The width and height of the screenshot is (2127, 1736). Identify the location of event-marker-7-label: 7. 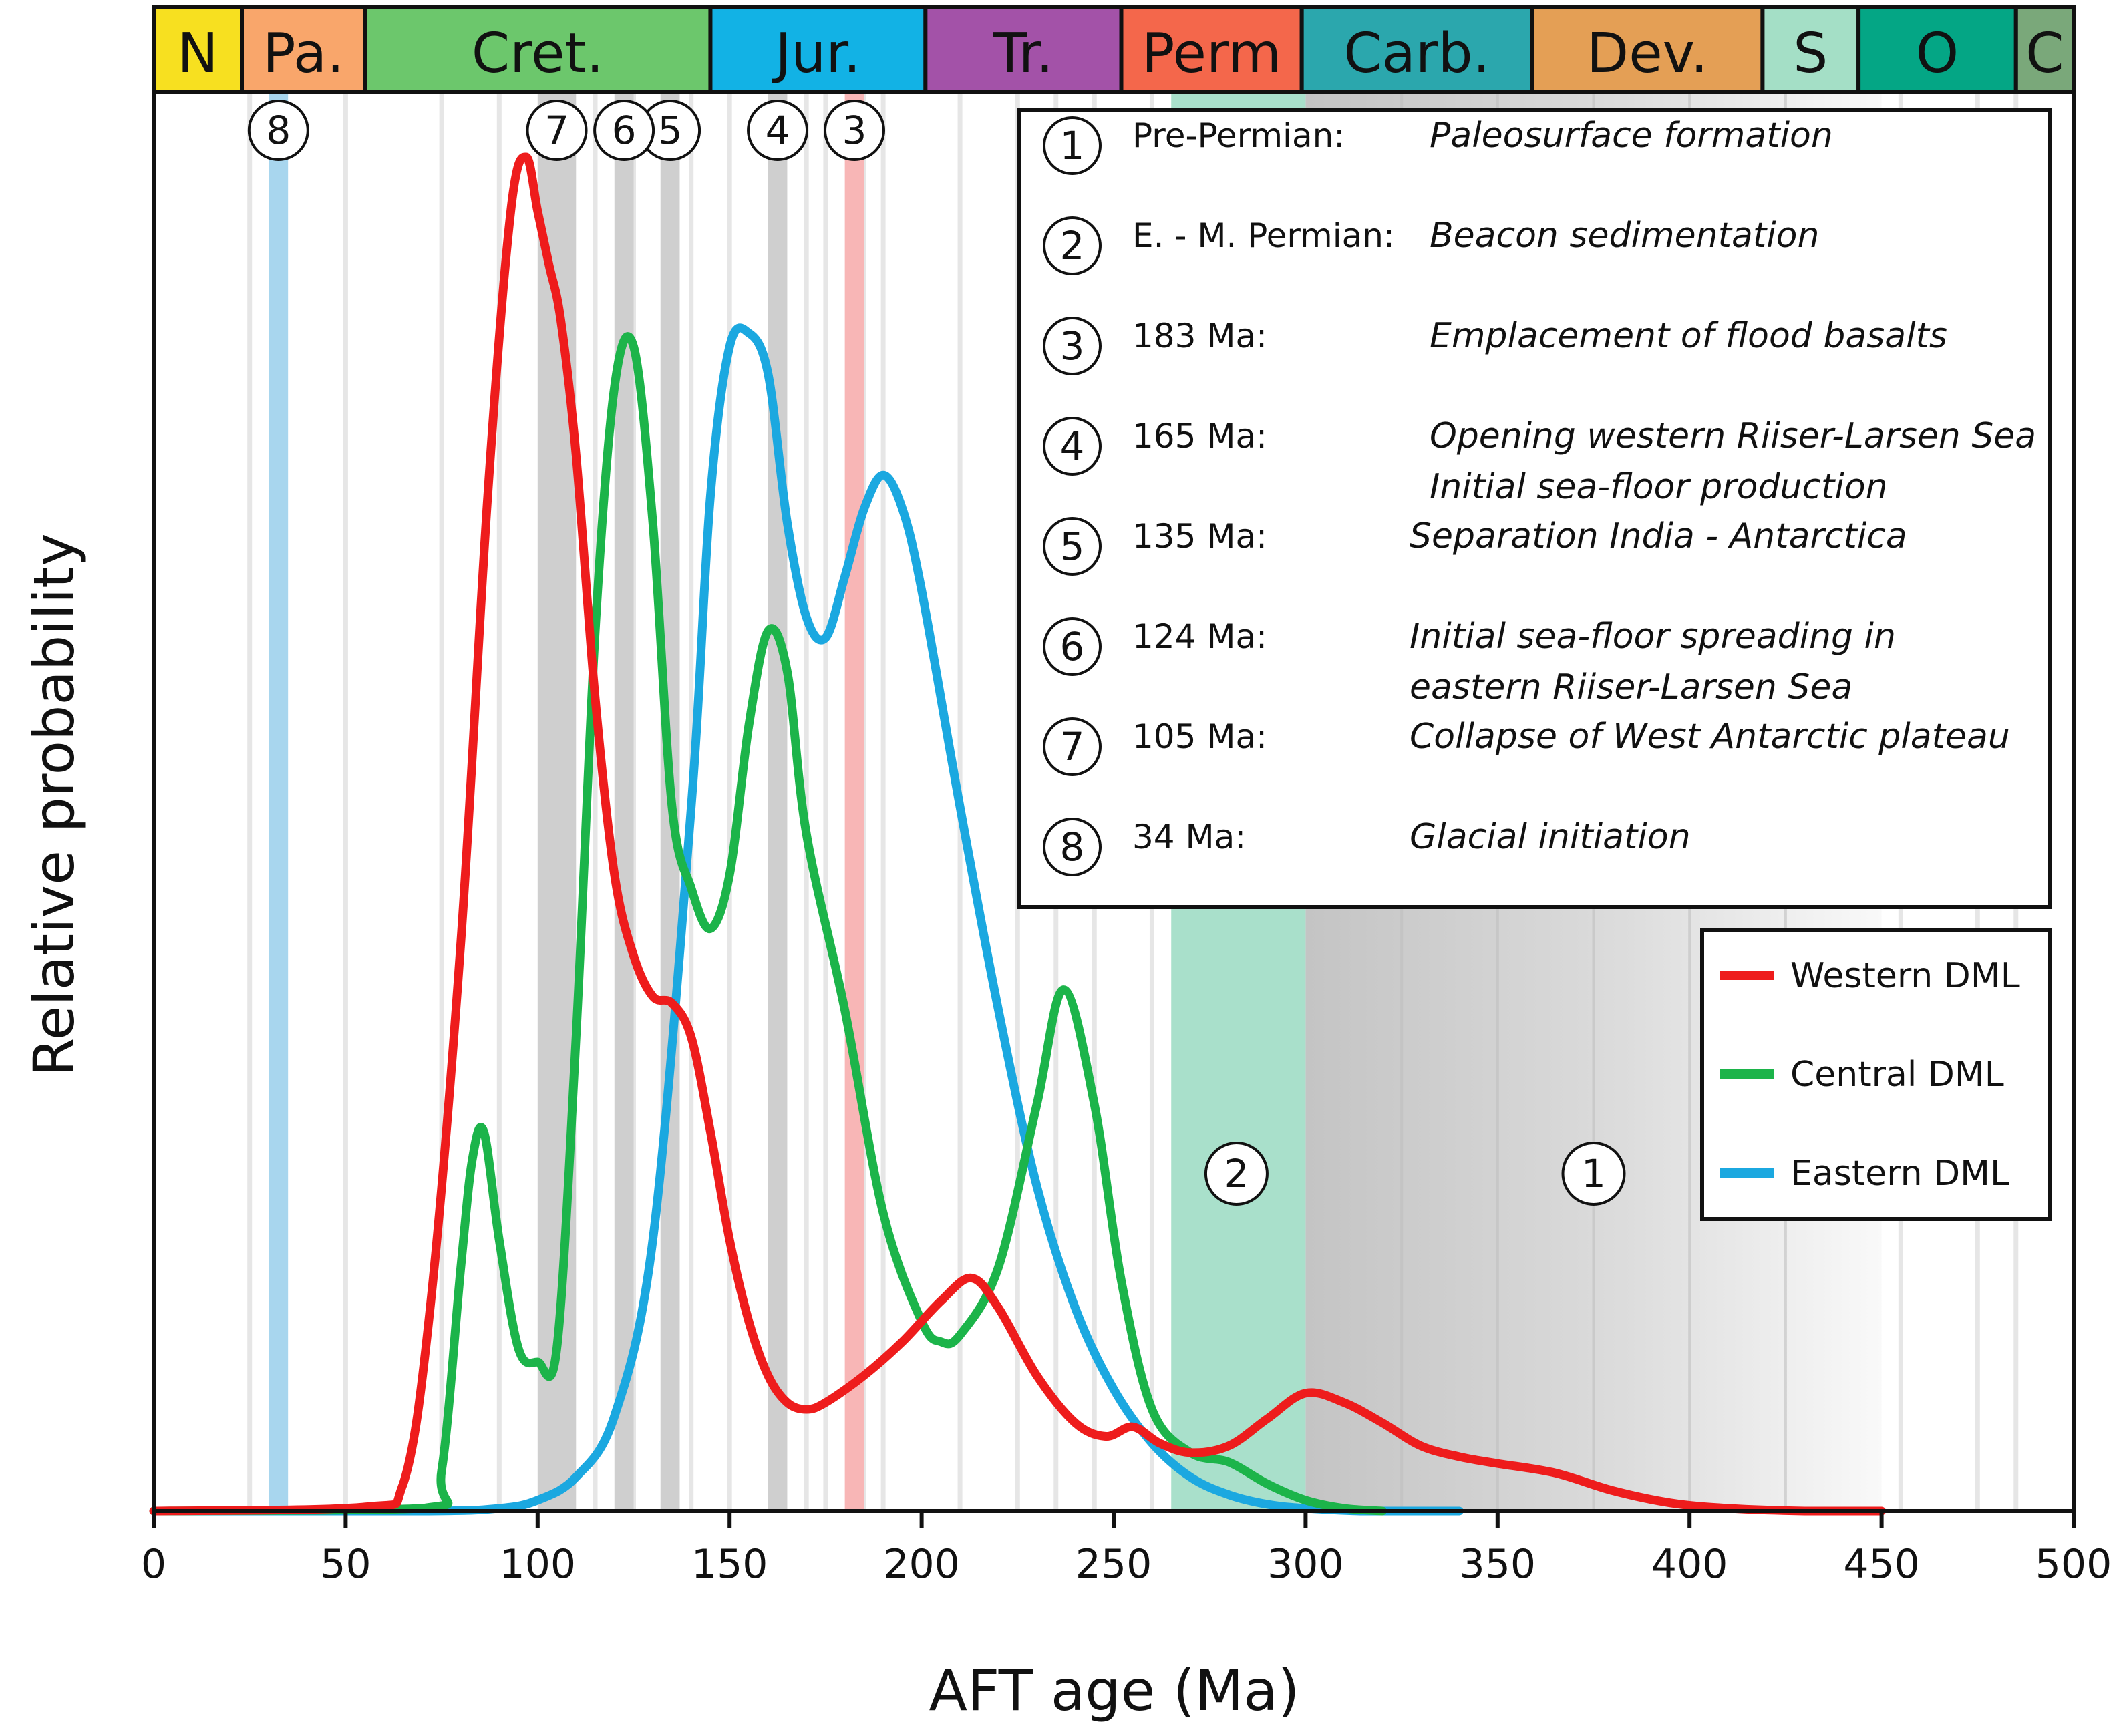
(556, 130).